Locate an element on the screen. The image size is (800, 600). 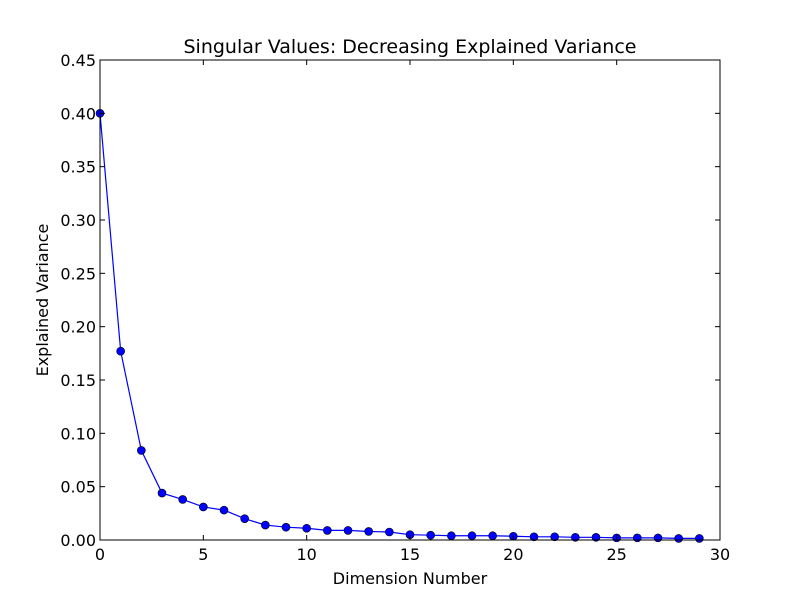
y-tick-label: 0.20 is located at coordinates (78, 327).